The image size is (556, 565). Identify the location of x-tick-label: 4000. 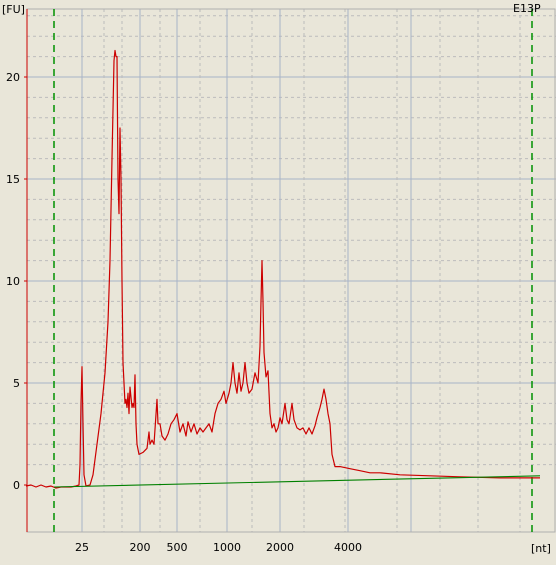
(348, 547).